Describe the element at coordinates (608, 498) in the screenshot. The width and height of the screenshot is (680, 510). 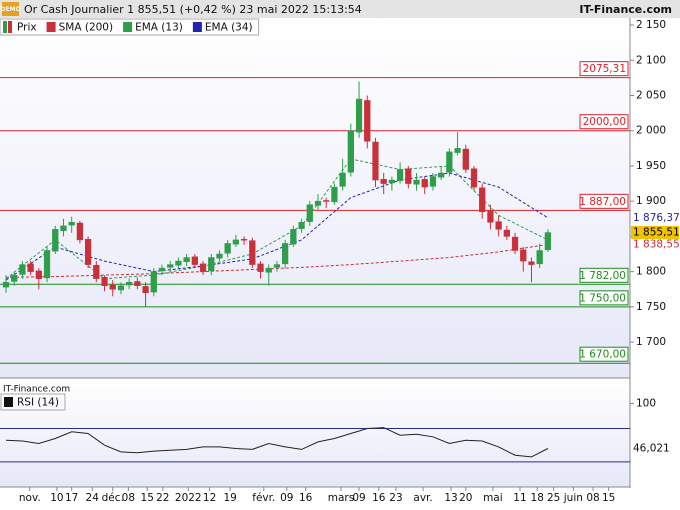
I see `x-tick-label: 15` at that location.